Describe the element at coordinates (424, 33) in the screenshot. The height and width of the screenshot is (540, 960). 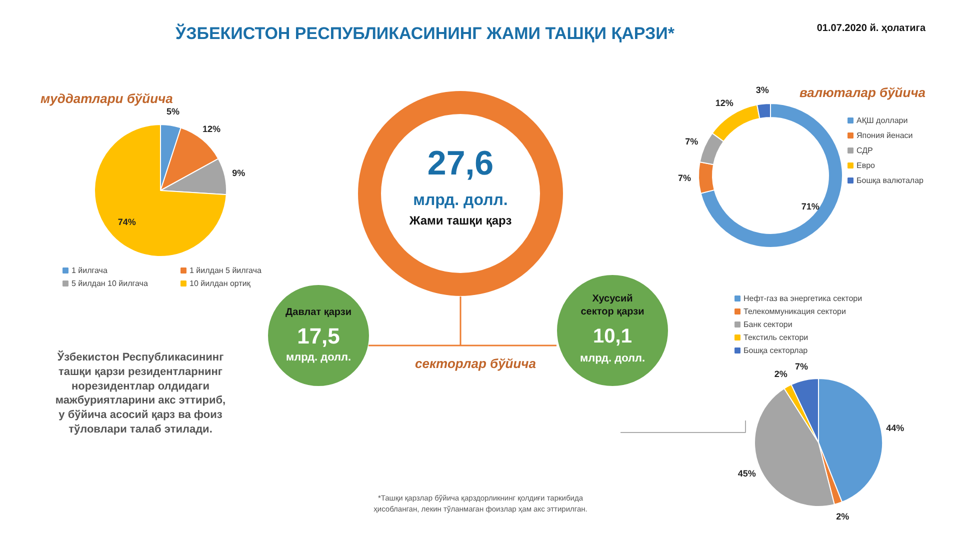
I see `text: ЎЗБЕКИСТОН РЕСПУБЛИКАСИНИНГ ЖАМИ ТАШҚИ ҚАРЗИ*` at that location.